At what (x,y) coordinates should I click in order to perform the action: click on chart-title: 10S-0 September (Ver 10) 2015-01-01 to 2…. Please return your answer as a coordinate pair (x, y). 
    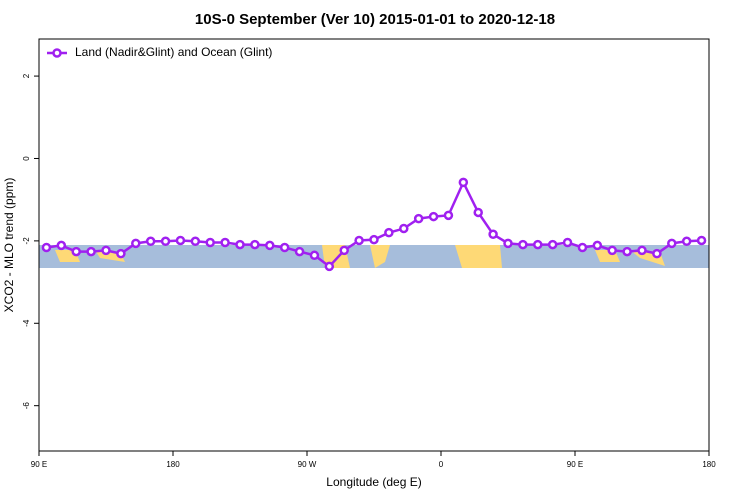
    Looking at the image, I should click on (375, 19).